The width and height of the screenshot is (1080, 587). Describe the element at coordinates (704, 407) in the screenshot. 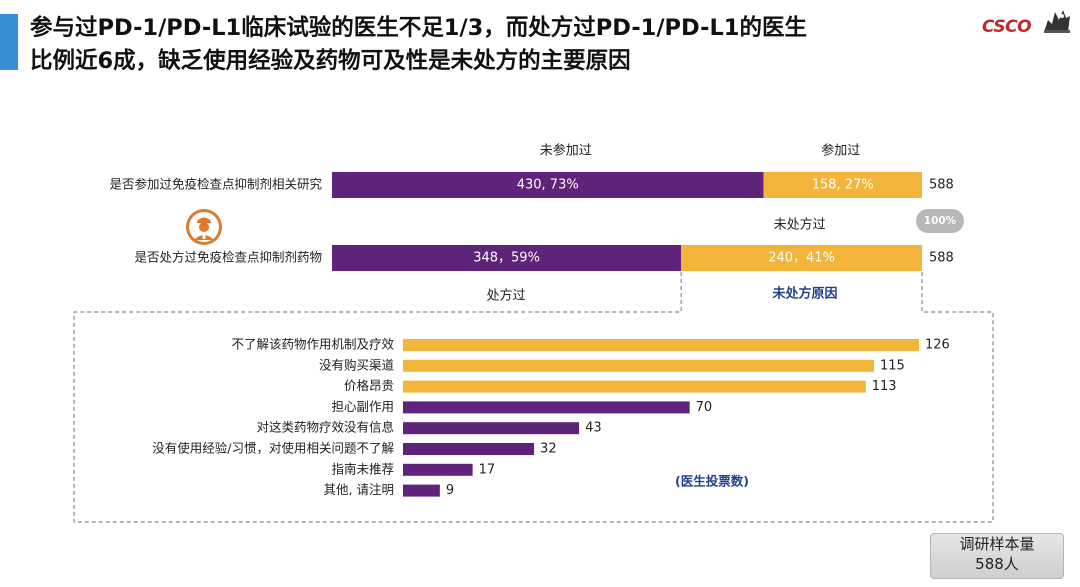

I see `reason-value-label: 70` at that location.